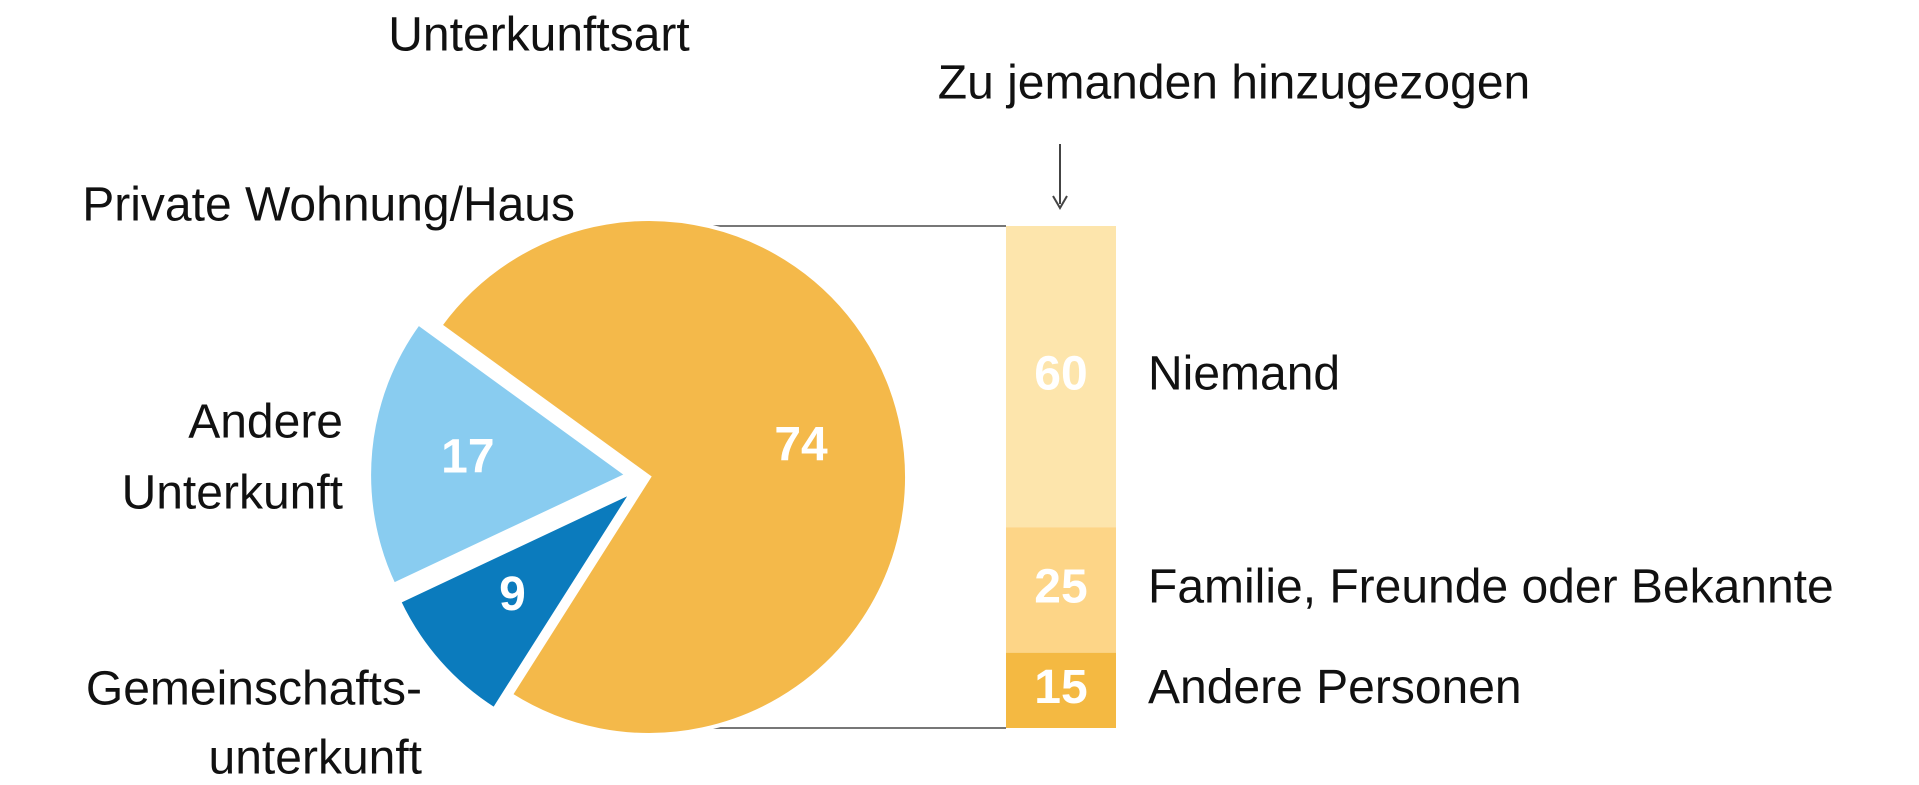  I want to click on slice-label: Unterkunft, so click(232, 493).